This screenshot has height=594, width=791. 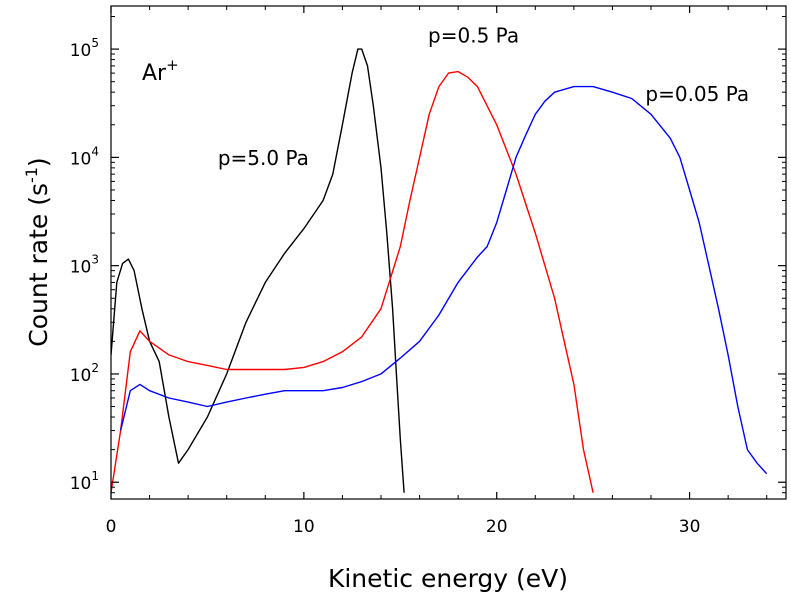 What do you see at coordinates (690, 527) in the screenshot?
I see `x-tick-label: 30` at bounding box center [690, 527].